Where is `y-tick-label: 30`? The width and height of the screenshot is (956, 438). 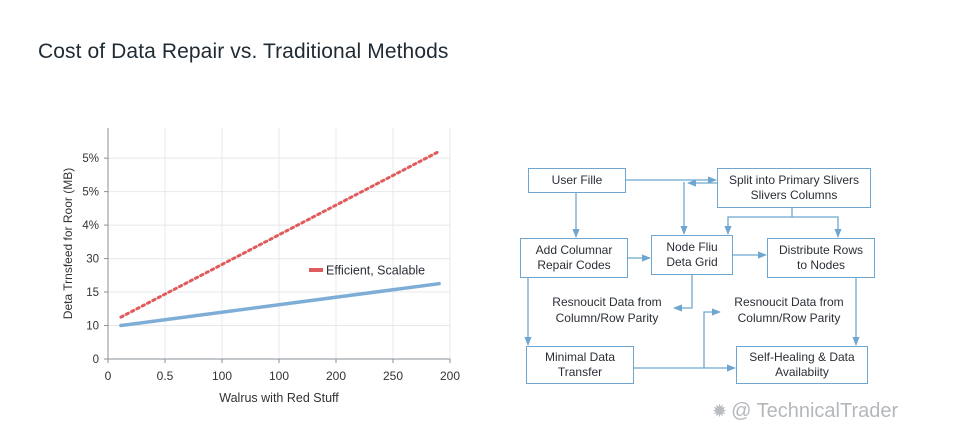 y-tick-label: 30 is located at coordinates (92, 260).